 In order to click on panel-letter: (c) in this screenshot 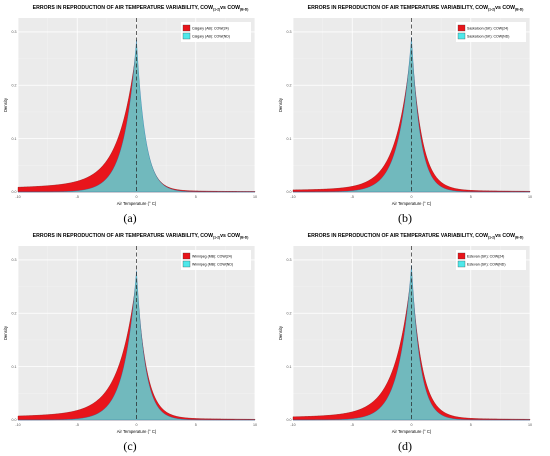, I will do `click(129, 446)`.